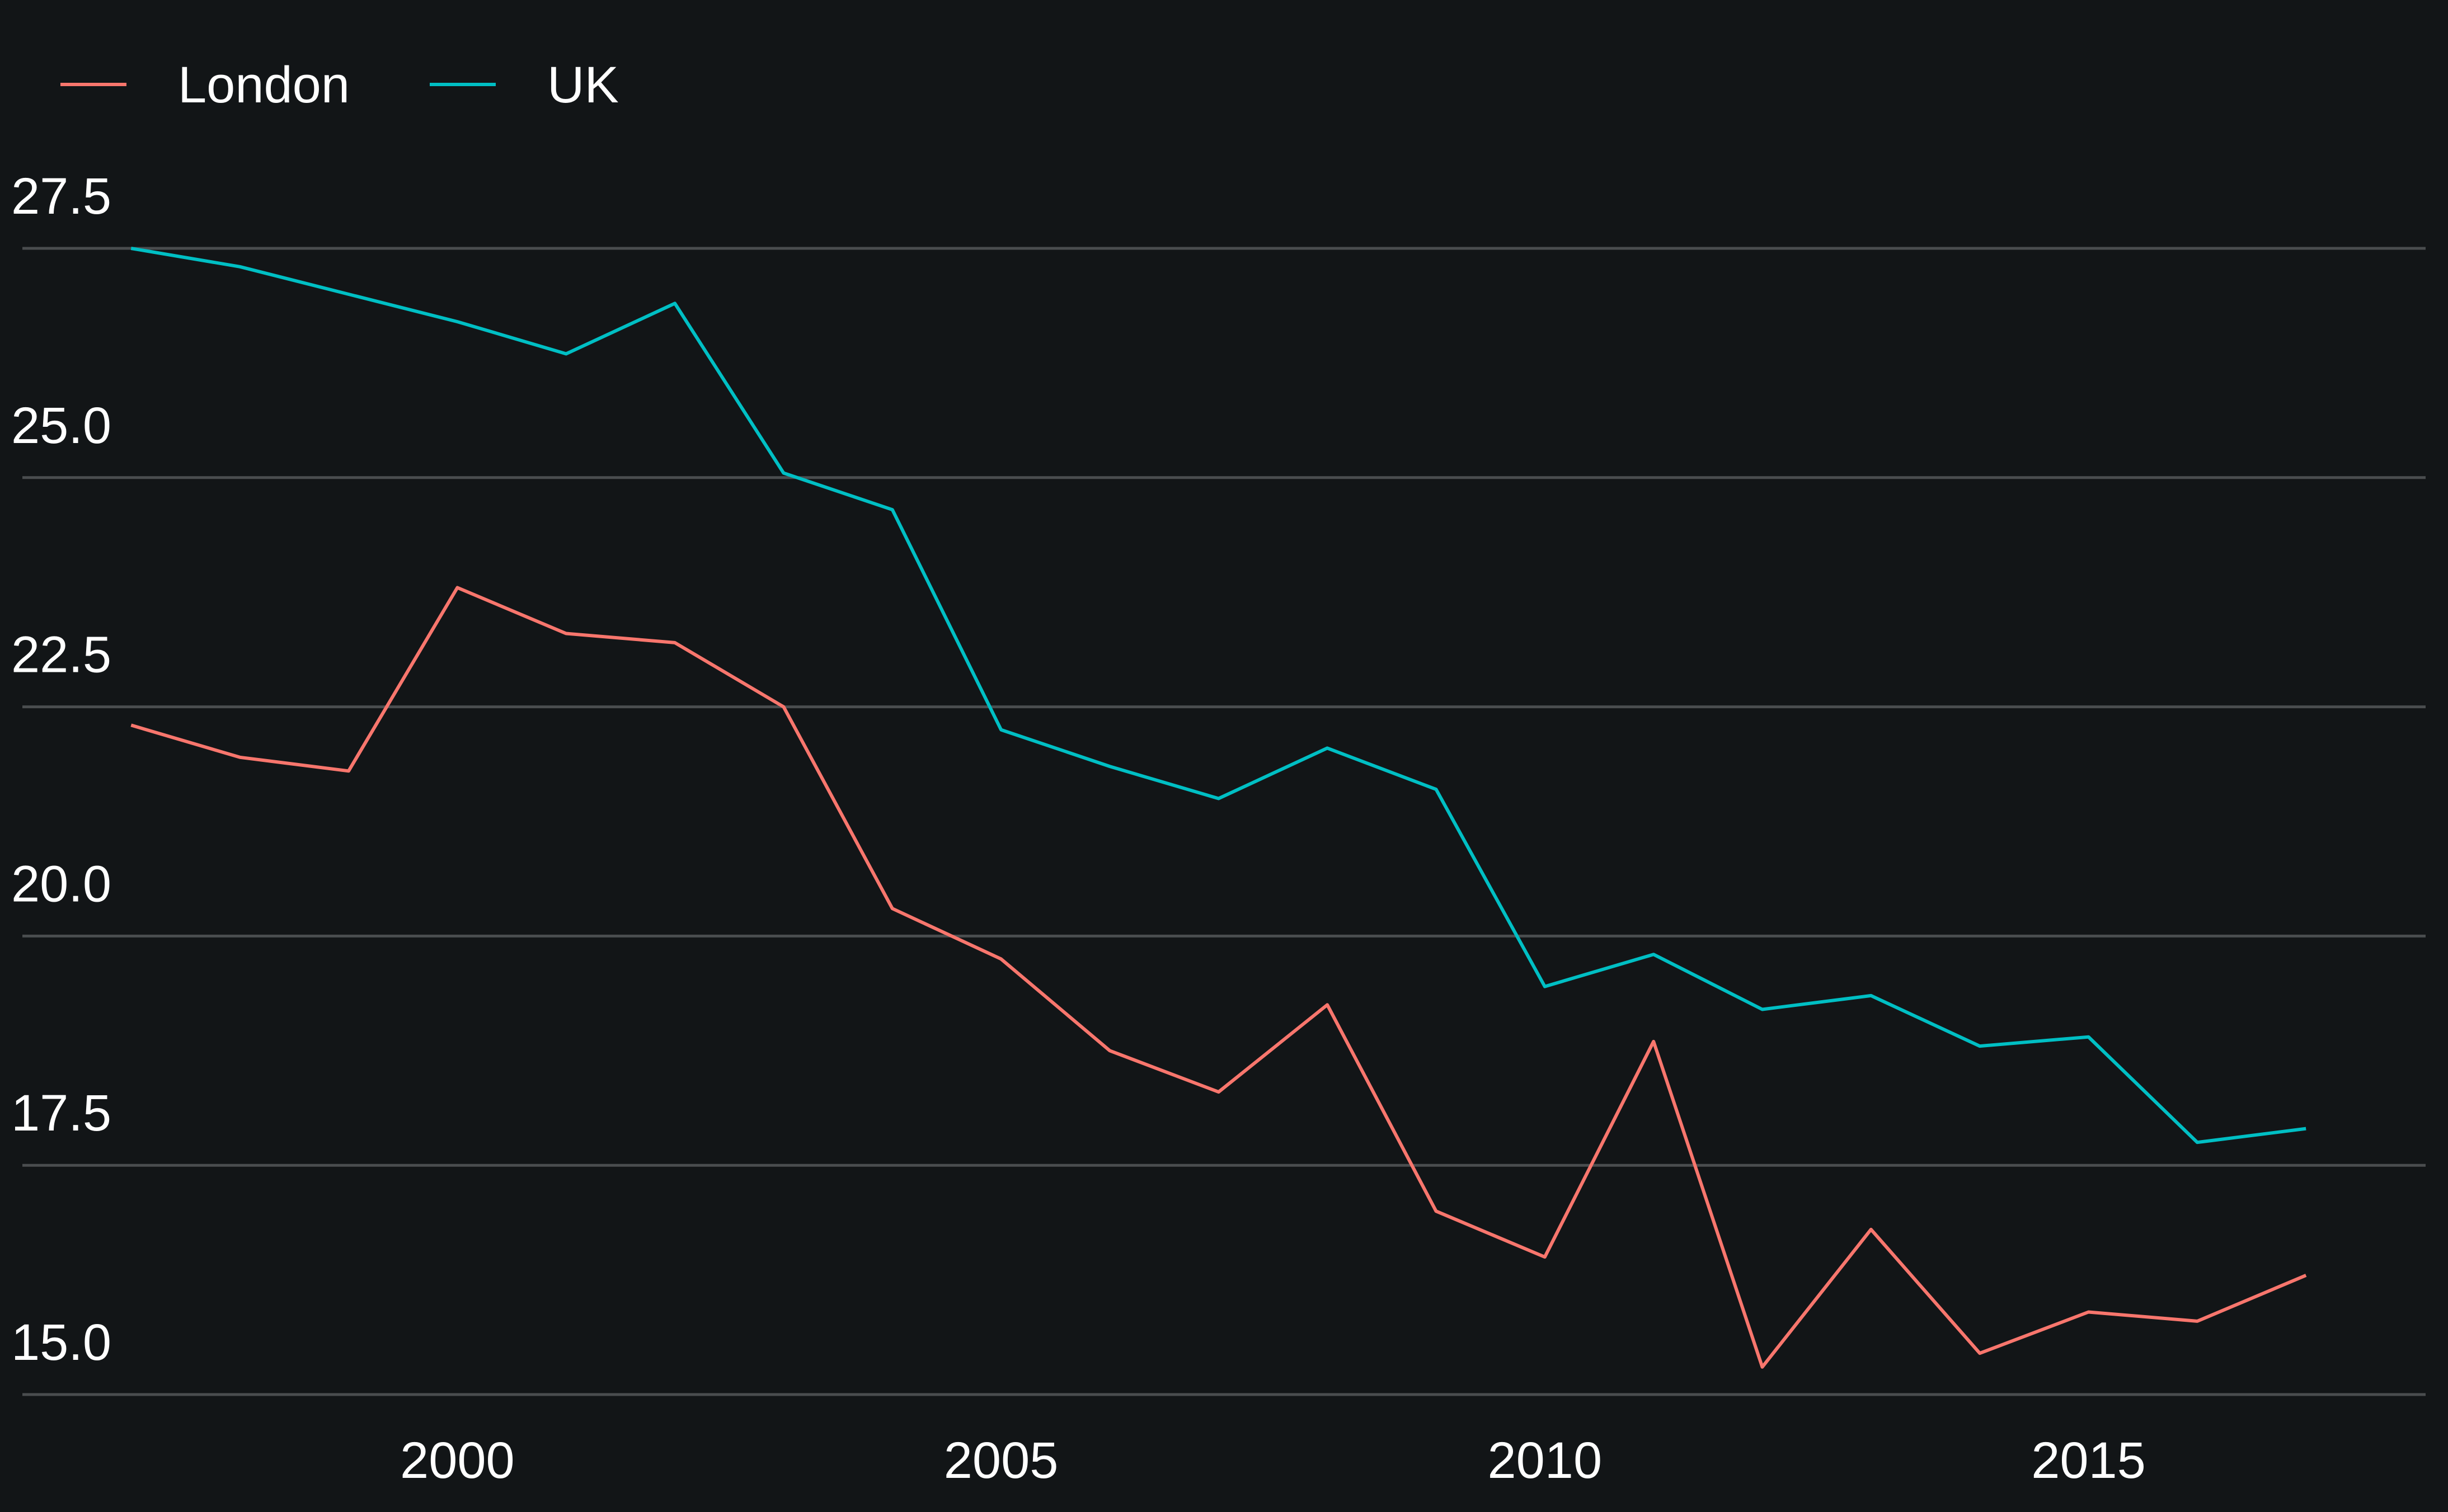 The height and width of the screenshot is (1512, 2448). I want to click on y-tick-label: 25.0, so click(61, 426).